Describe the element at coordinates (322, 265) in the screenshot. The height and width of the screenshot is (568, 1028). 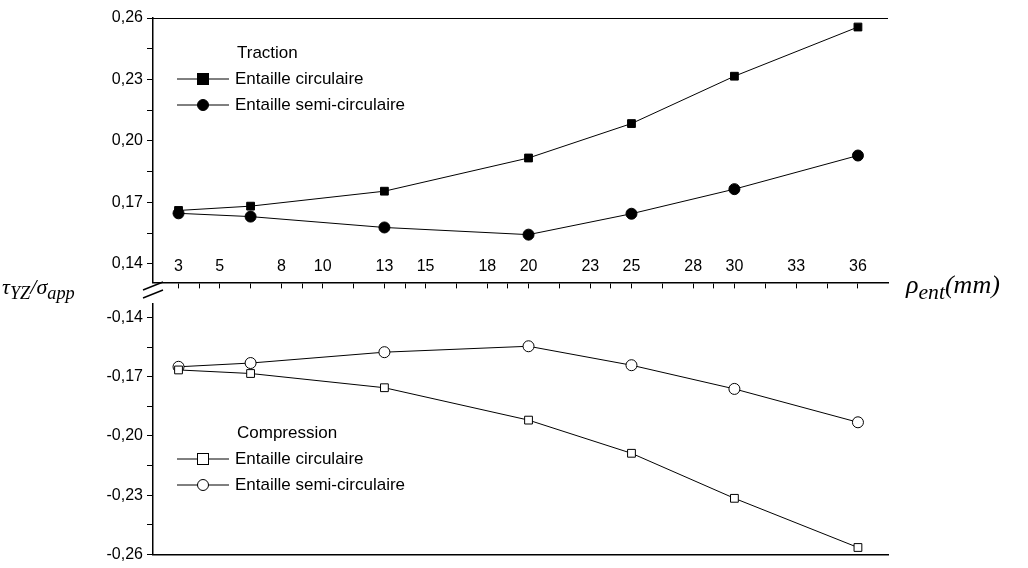
I see `x-tick-label: 10` at that location.